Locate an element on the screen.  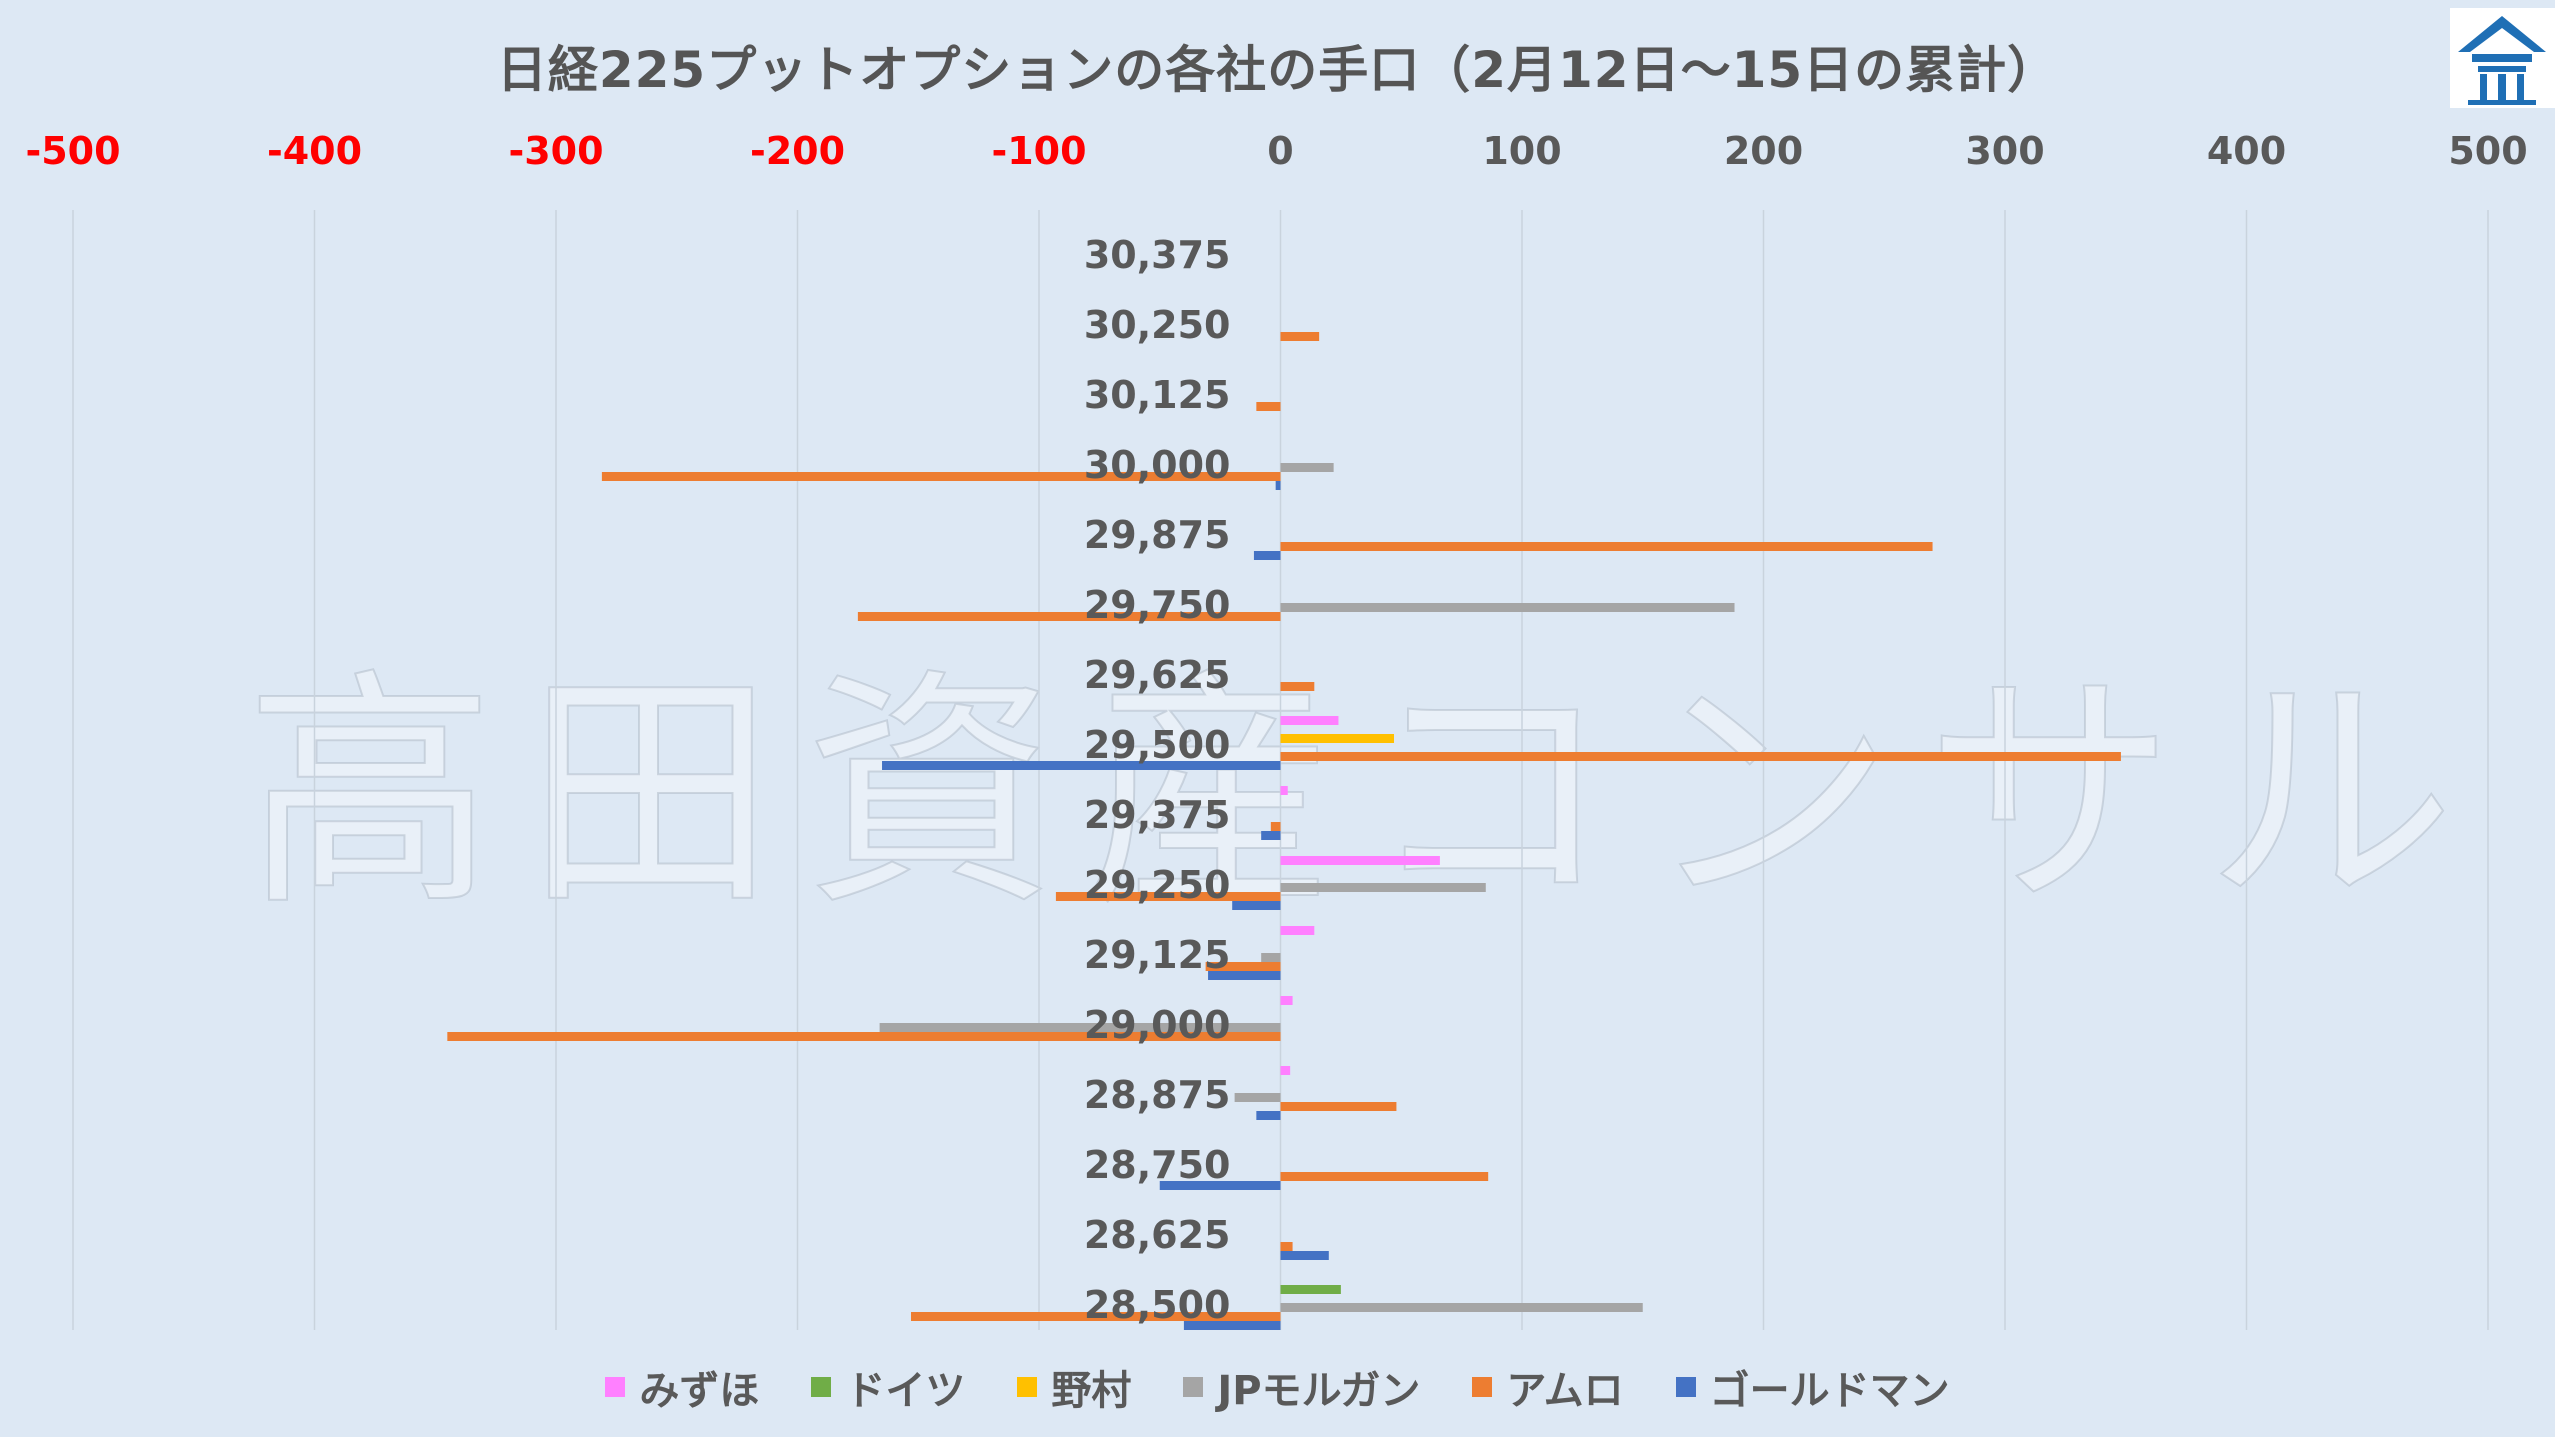
x-tick-label: 400 is located at coordinates (2246, 151).